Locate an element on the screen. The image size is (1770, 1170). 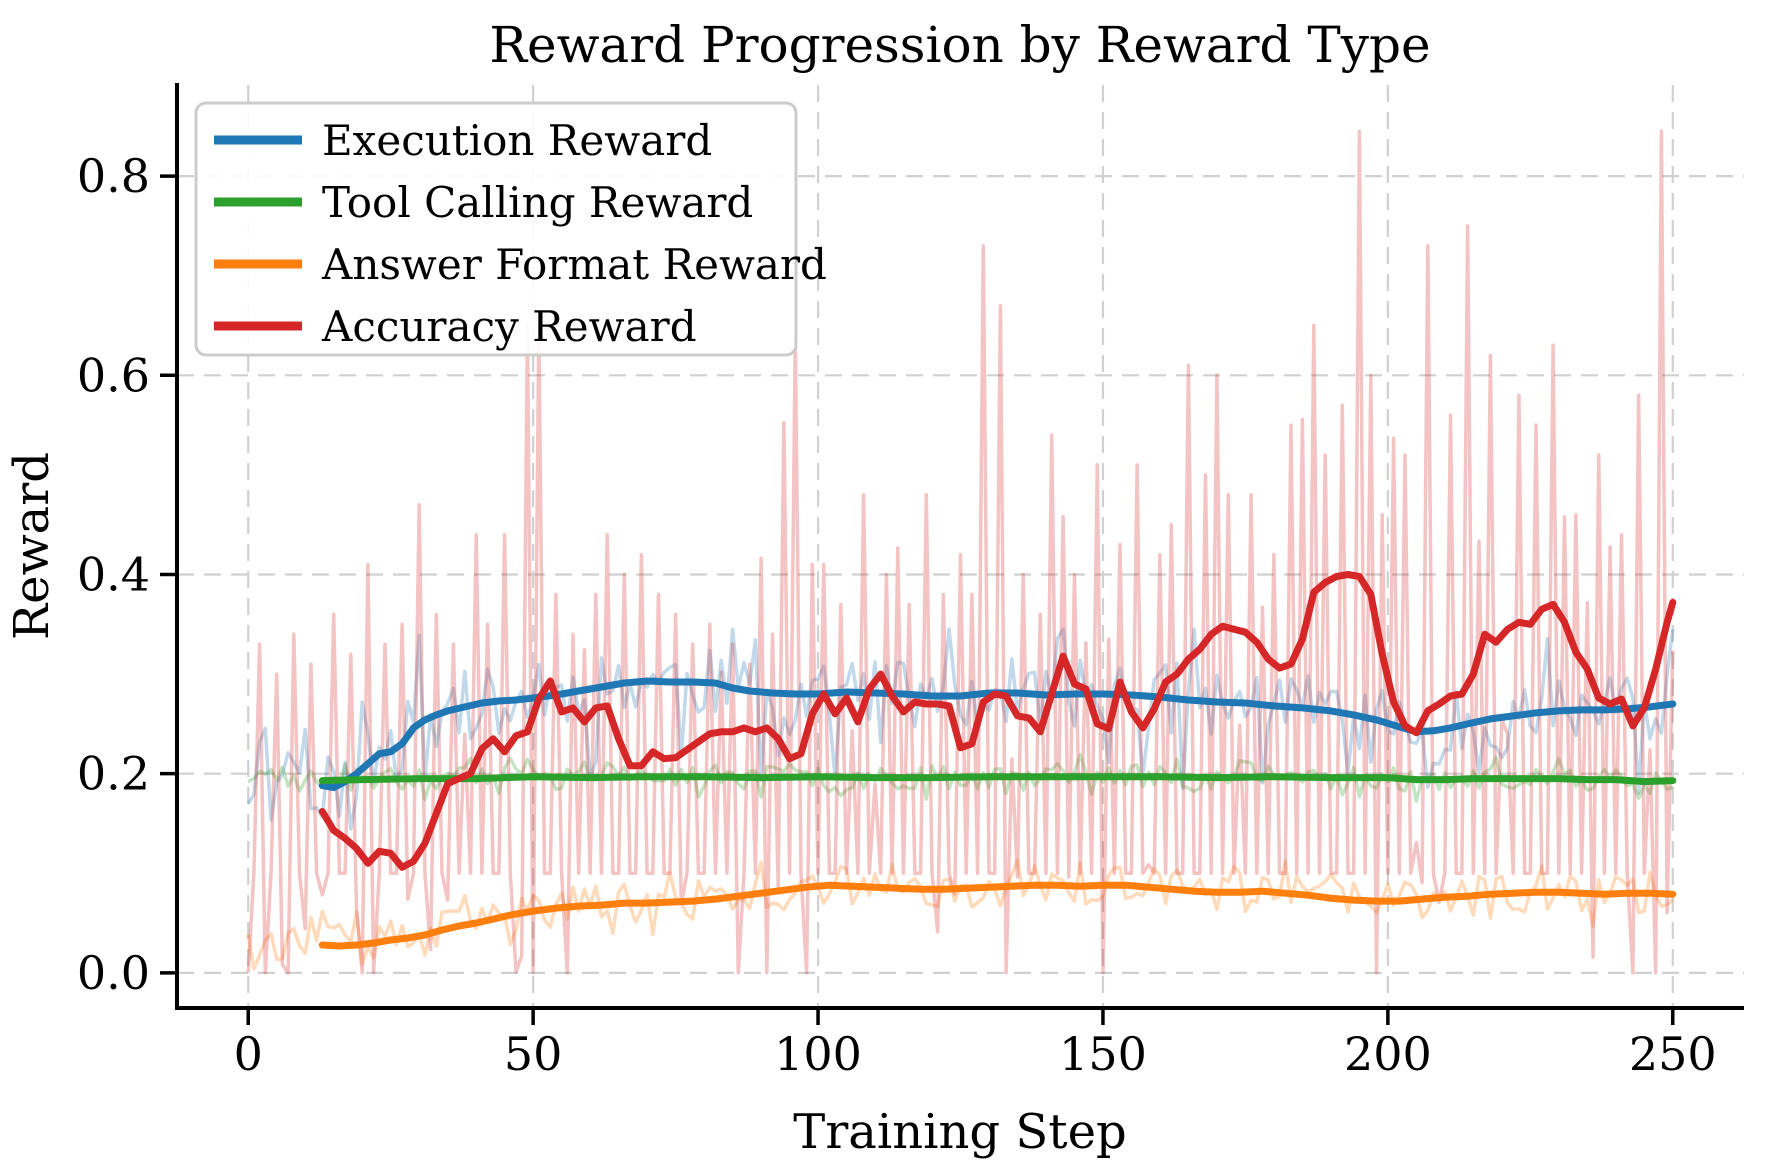
legend-entry: Answer Format Reward is located at coordinates (520, 264).